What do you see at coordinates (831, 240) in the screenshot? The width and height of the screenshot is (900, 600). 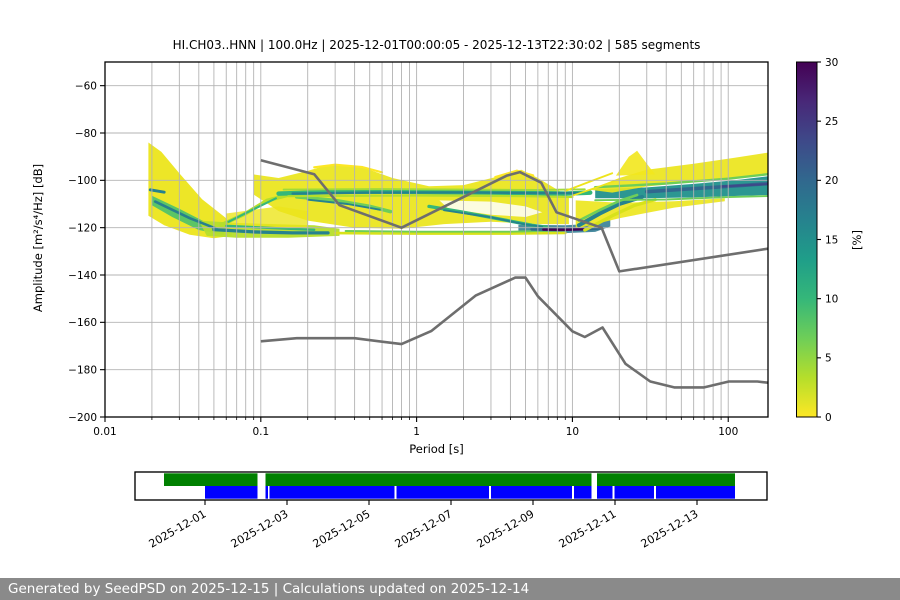 I see `colorbar-tick-label: 15` at bounding box center [831, 240].